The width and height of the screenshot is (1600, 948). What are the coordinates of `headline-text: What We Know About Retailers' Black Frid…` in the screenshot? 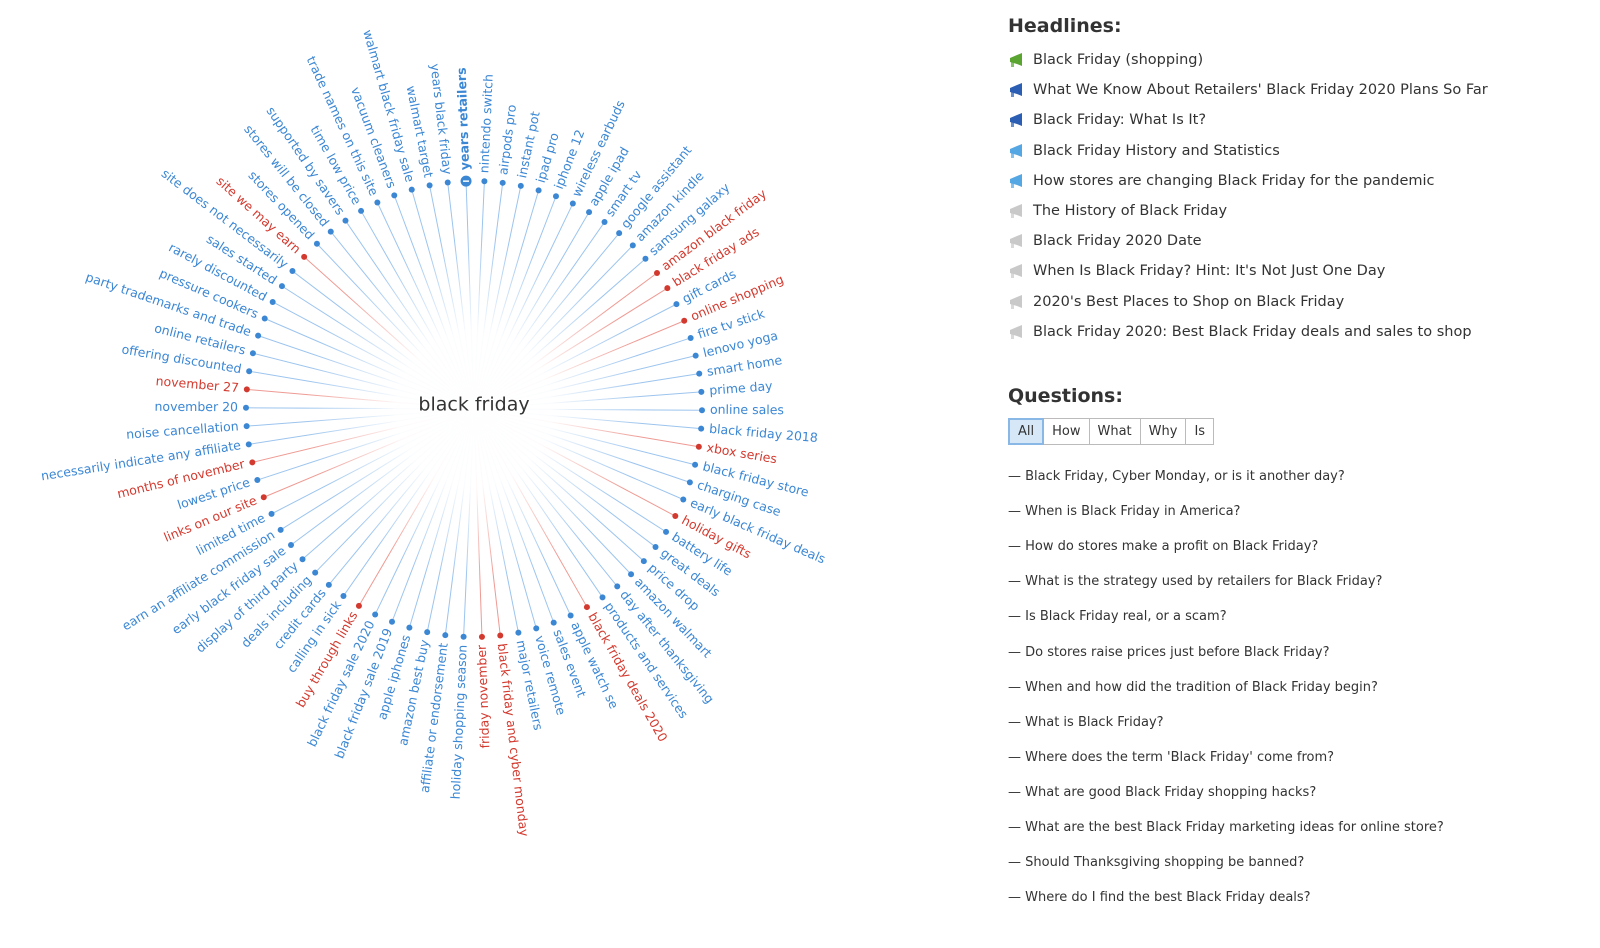 It's located at (1260, 90).